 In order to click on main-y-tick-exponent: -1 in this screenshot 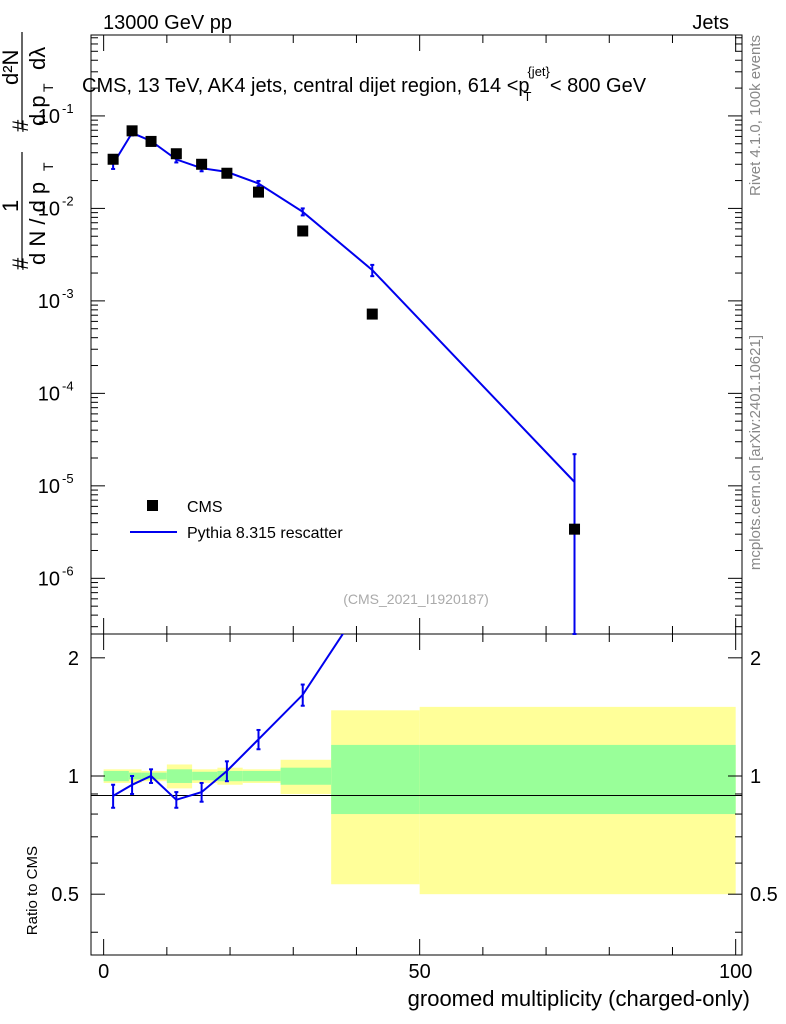, I will do `click(68, 108)`.